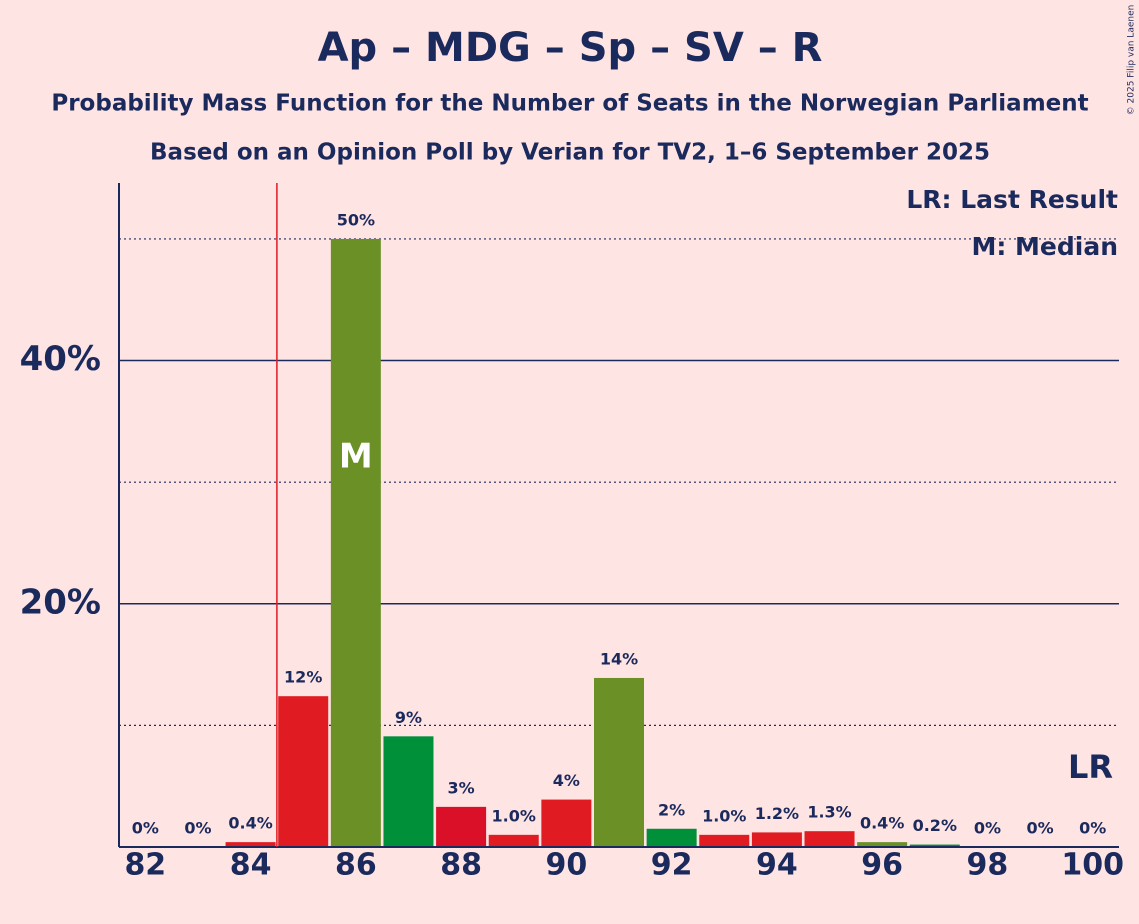  Describe the element at coordinates (566, 865) in the screenshot. I see `x-tick-label: 90` at that location.